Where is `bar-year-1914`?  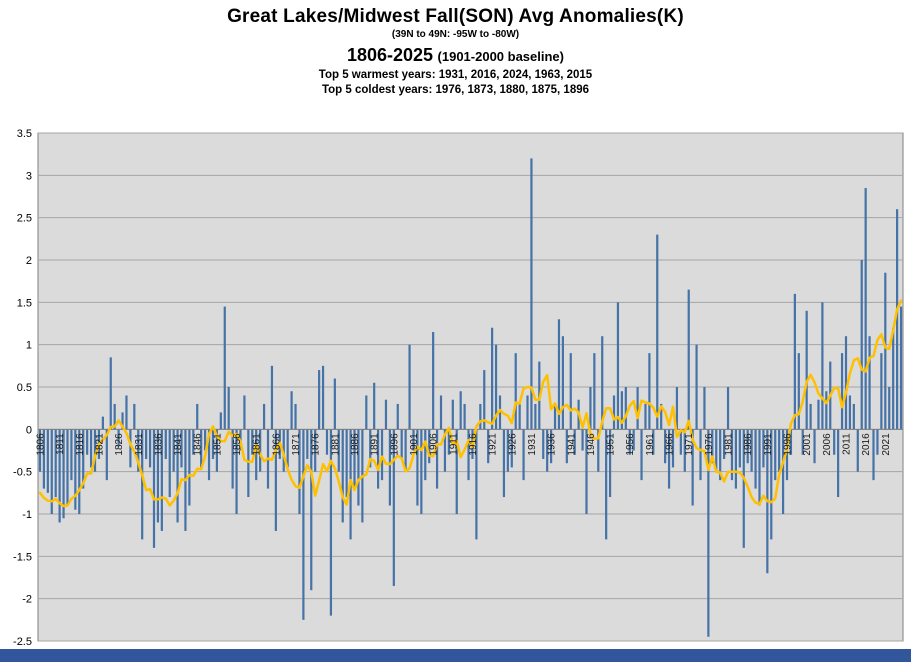
bar-year-1914 is located at coordinates (464, 416).